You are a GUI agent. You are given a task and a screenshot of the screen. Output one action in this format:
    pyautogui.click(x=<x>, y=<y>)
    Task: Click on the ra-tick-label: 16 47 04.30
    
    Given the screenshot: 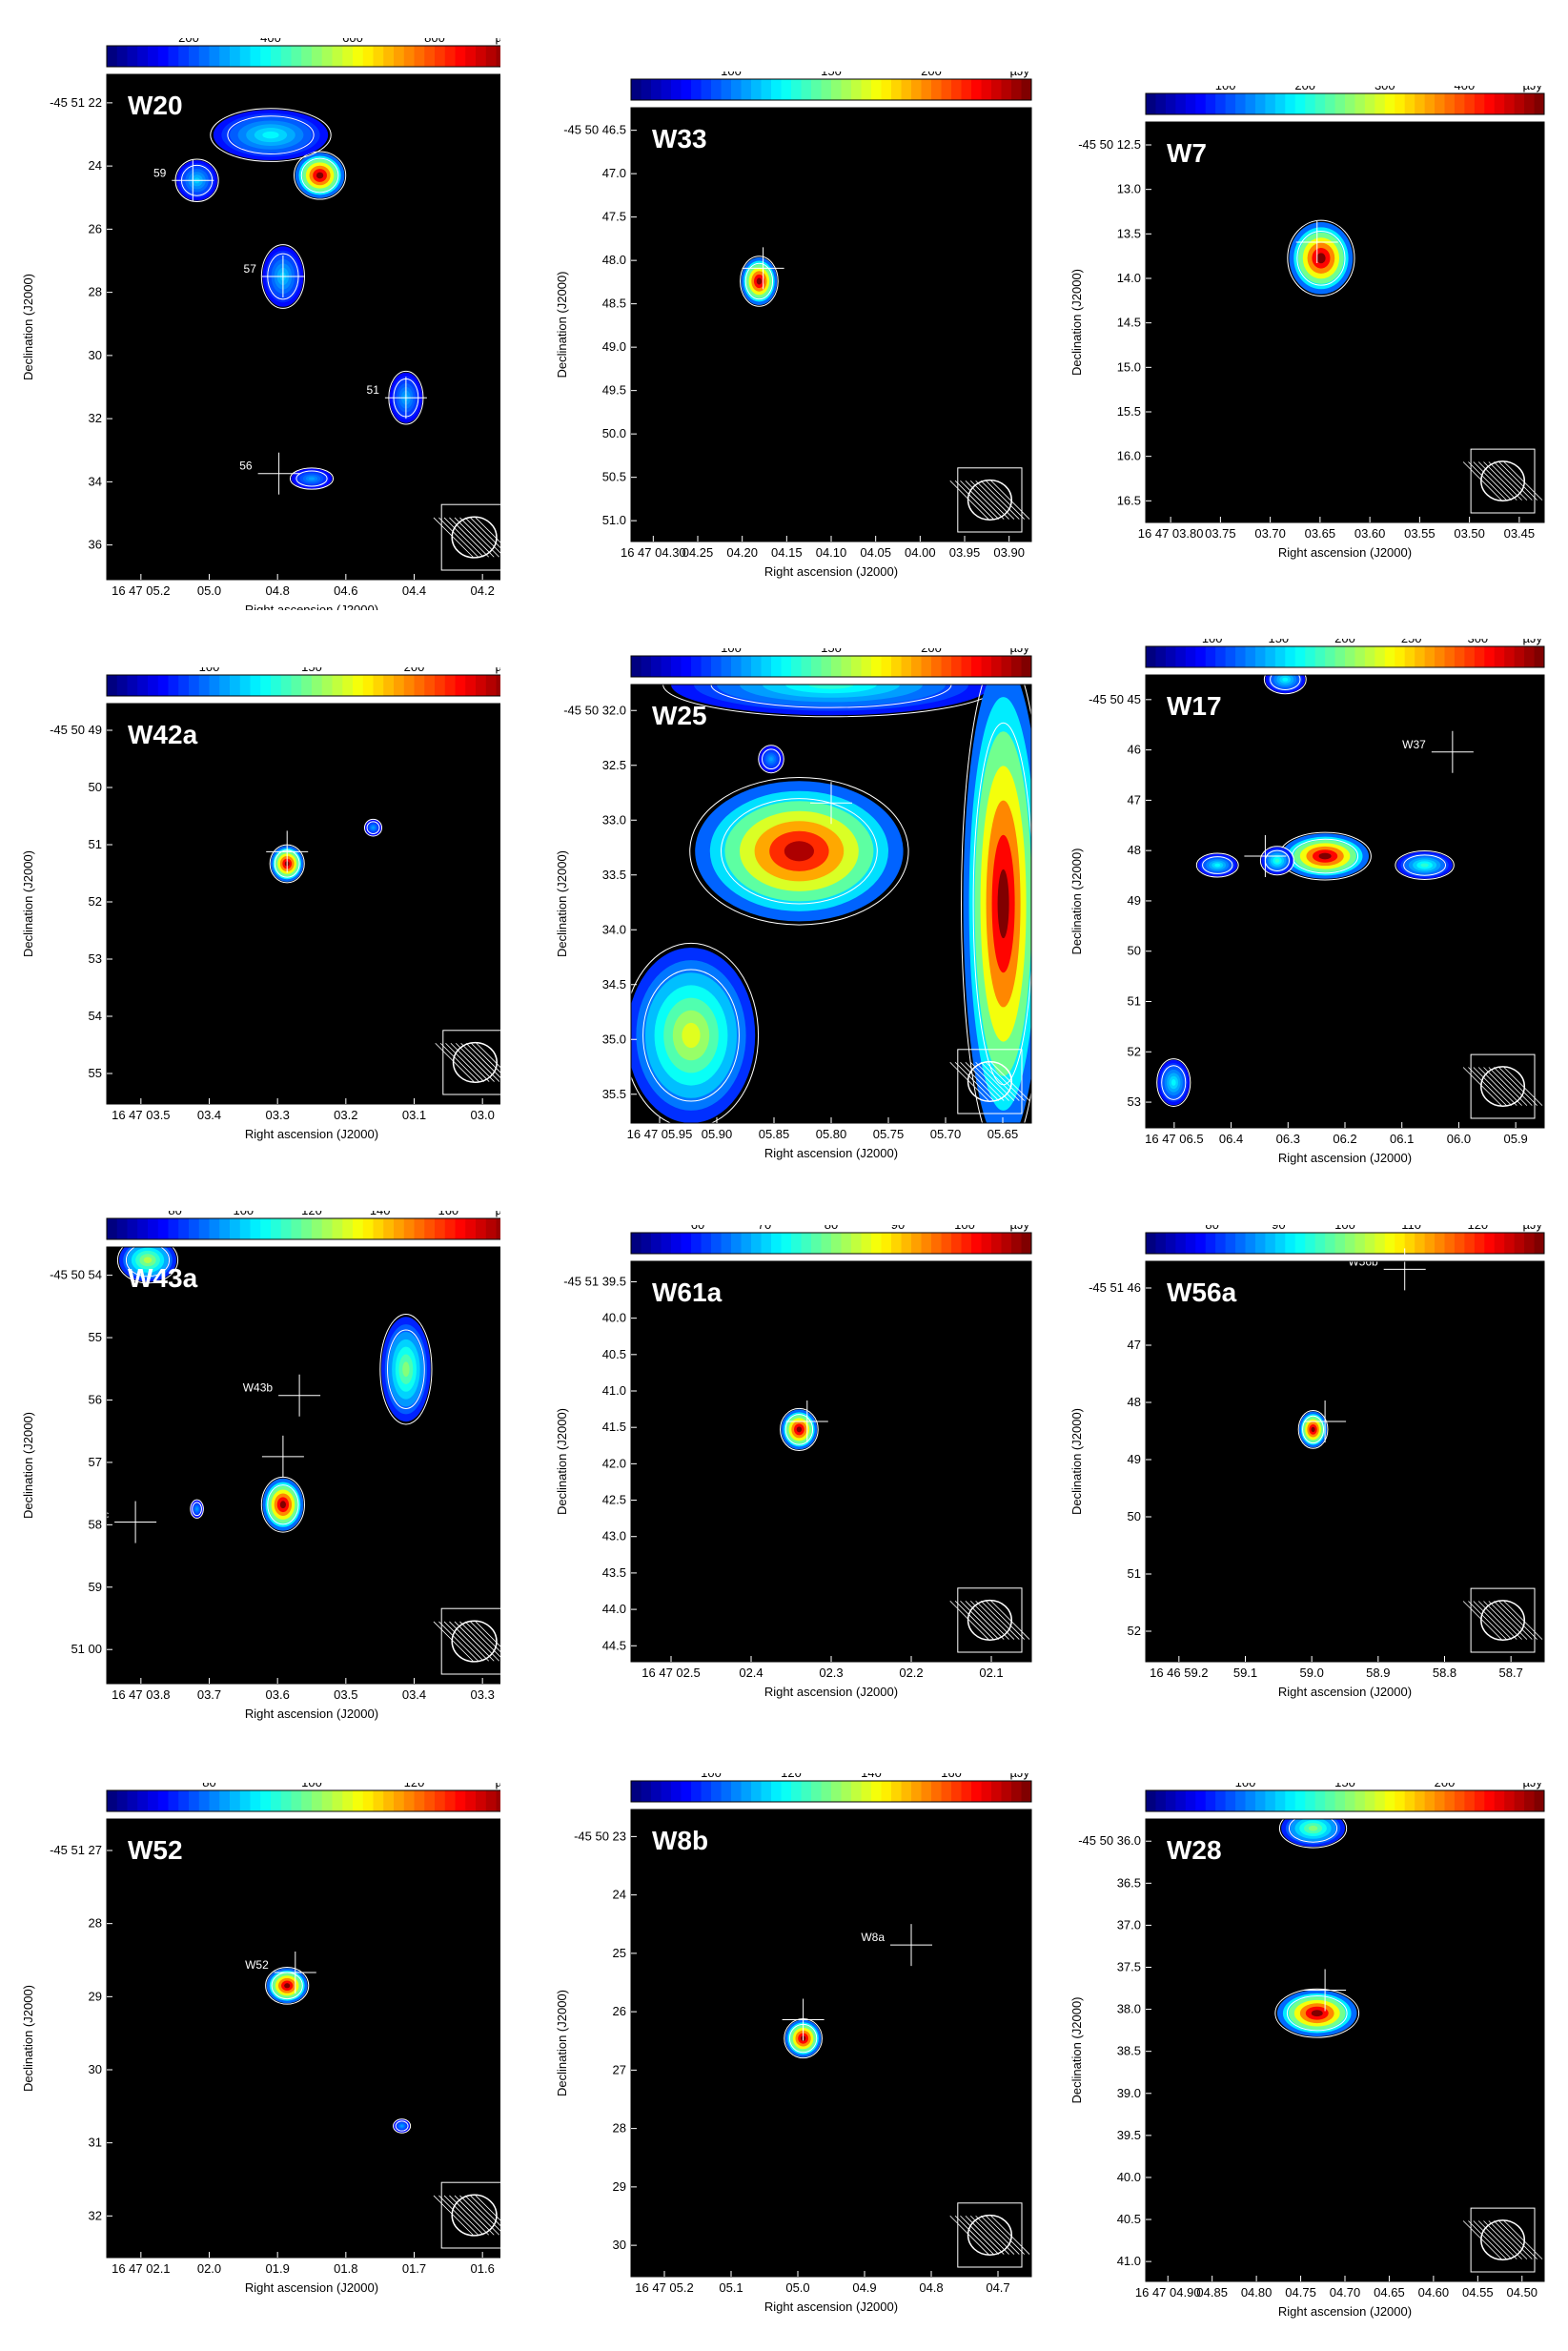 What is the action you would take?
    pyautogui.click(x=653, y=553)
    